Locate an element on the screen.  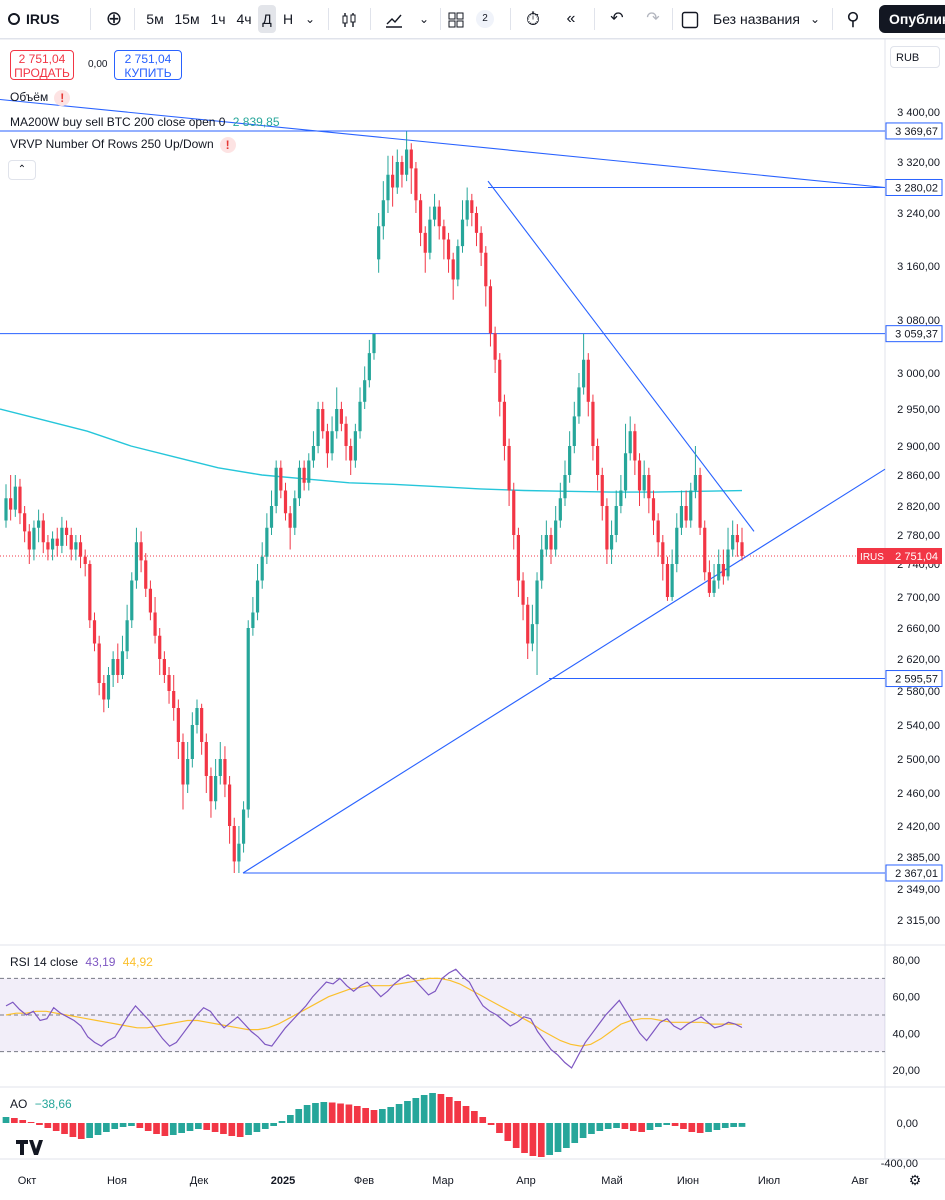
legend-ma-label: MA200W buy sell BTC 200 close open 0 is located at coordinates (118, 122).